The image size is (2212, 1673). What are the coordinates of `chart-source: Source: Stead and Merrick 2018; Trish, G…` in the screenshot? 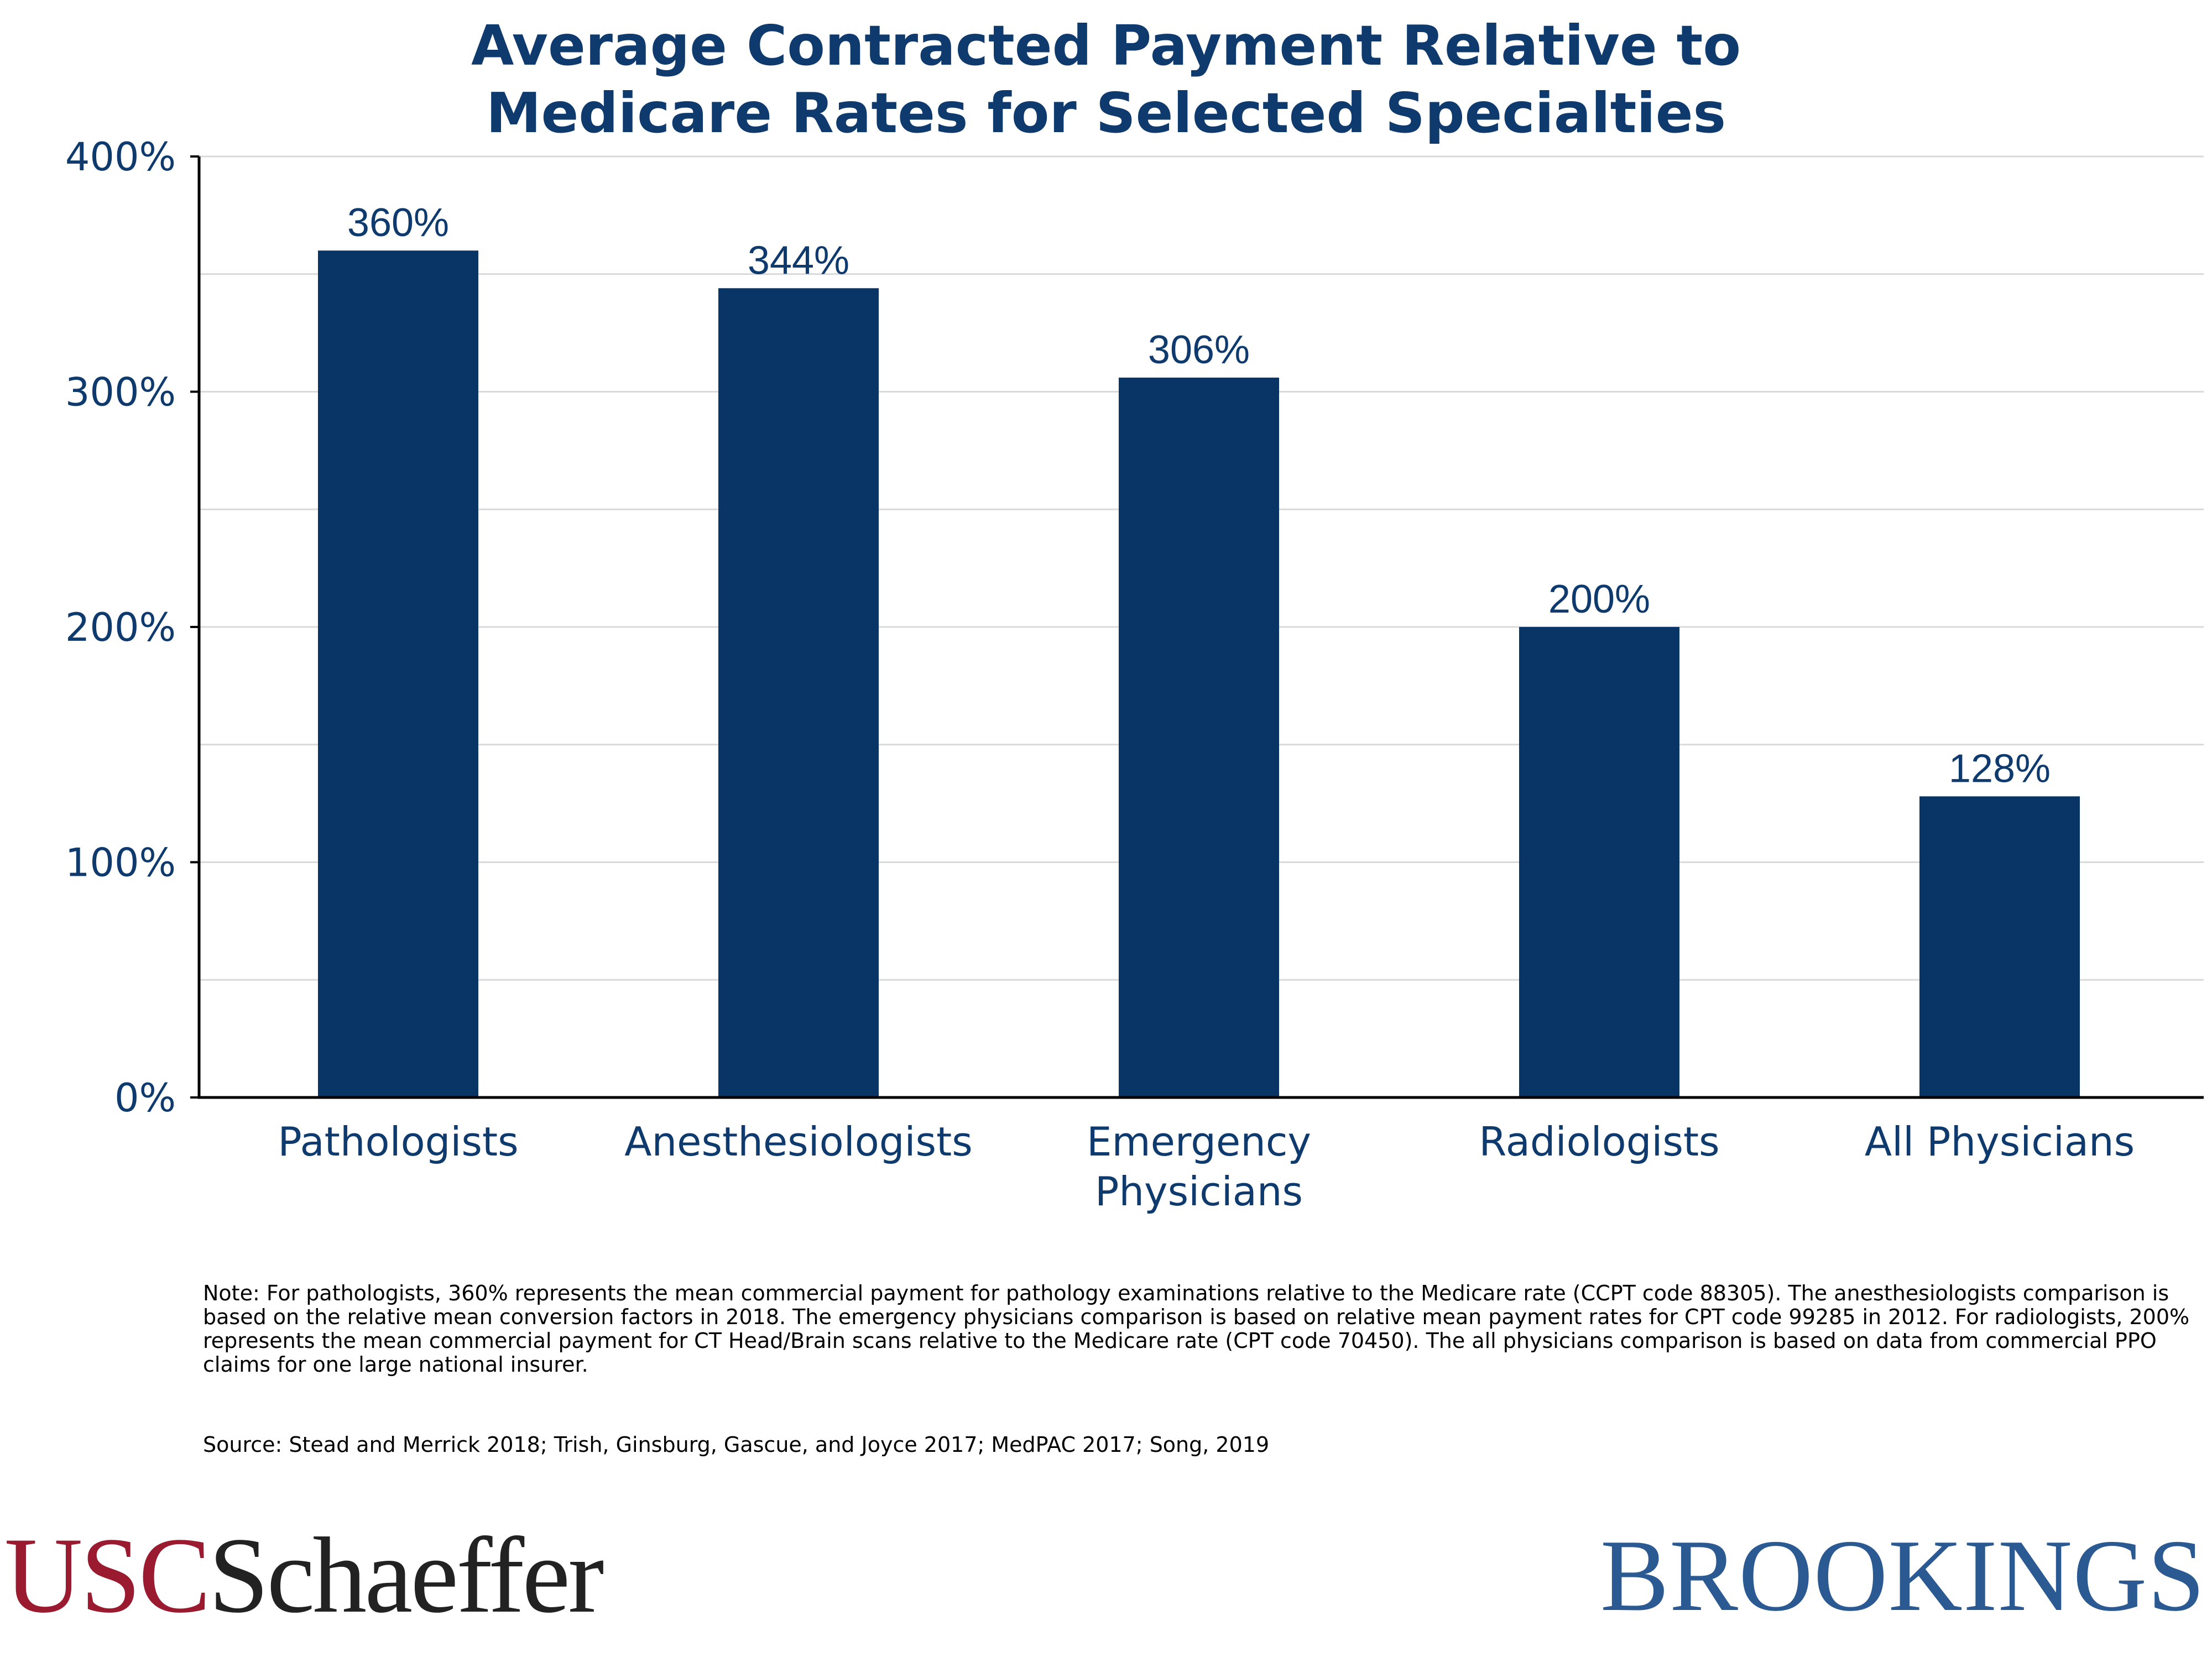 It's located at (737, 1444).